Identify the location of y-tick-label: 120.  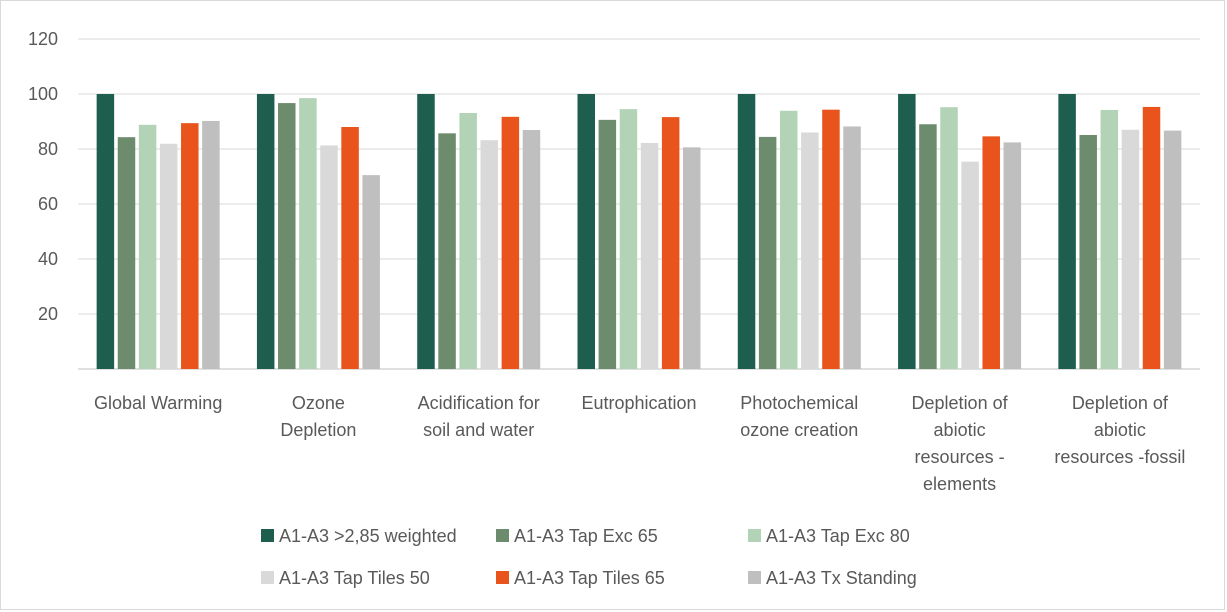
(43, 39).